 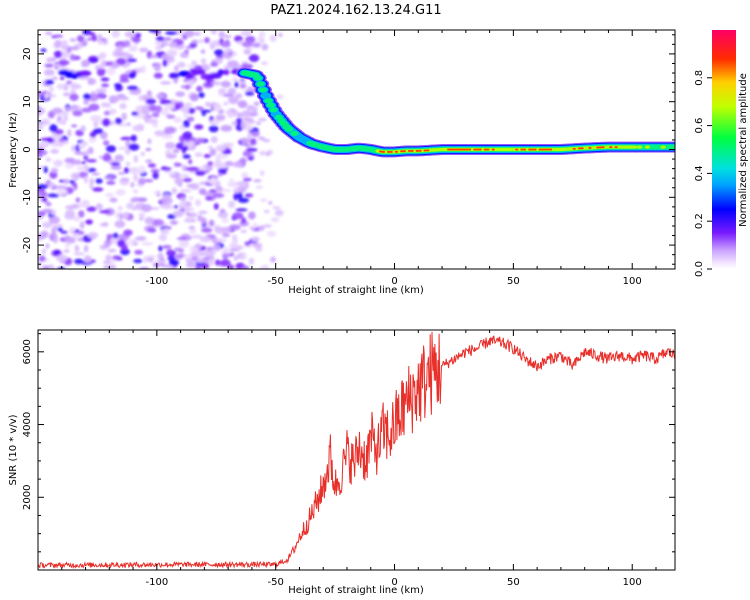 I want to click on colorbar-tick-label: 0.6, so click(x=699, y=126).